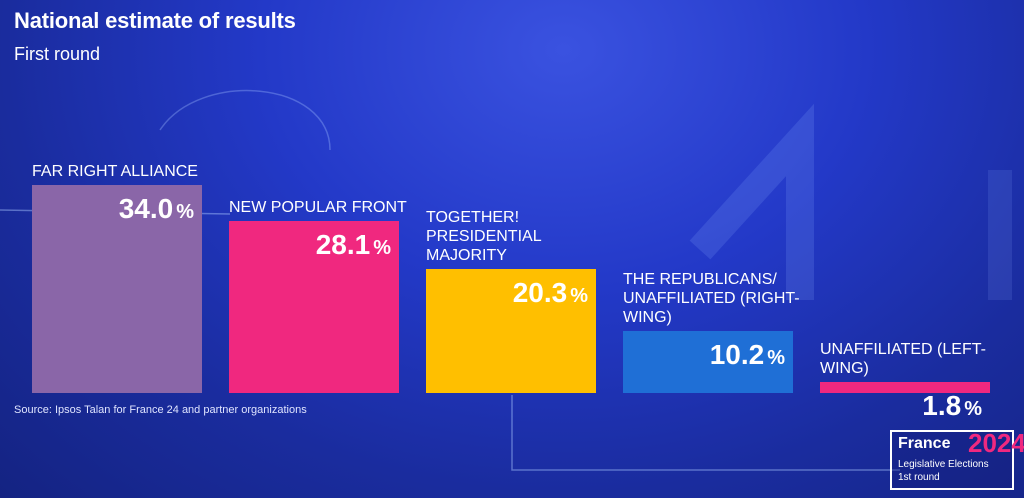 The height and width of the screenshot is (498, 1024). What do you see at coordinates (924, 443) in the screenshot?
I see `logo-brand: France` at bounding box center [924, 443].